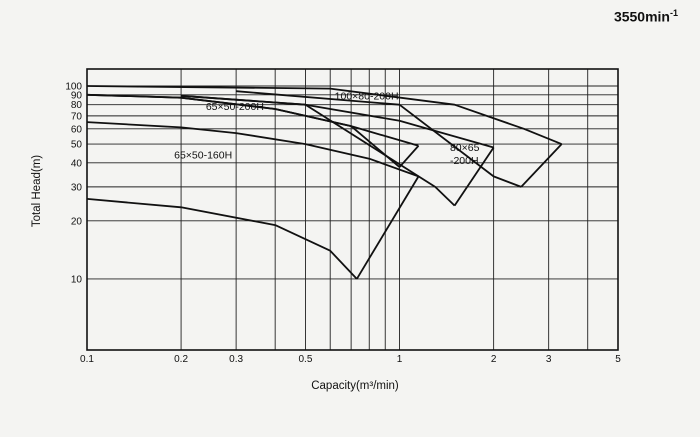 The image size is (700, 437). I want to click on y-tick-label: 90, so click(77, 95).